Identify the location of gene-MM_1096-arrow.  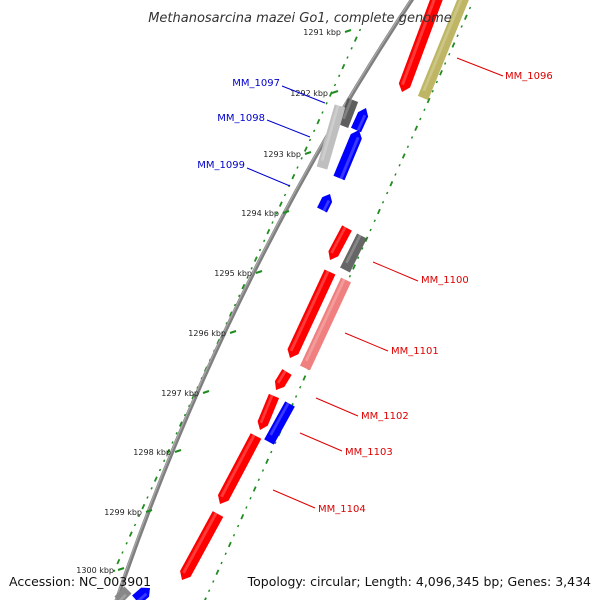
(422, 46).